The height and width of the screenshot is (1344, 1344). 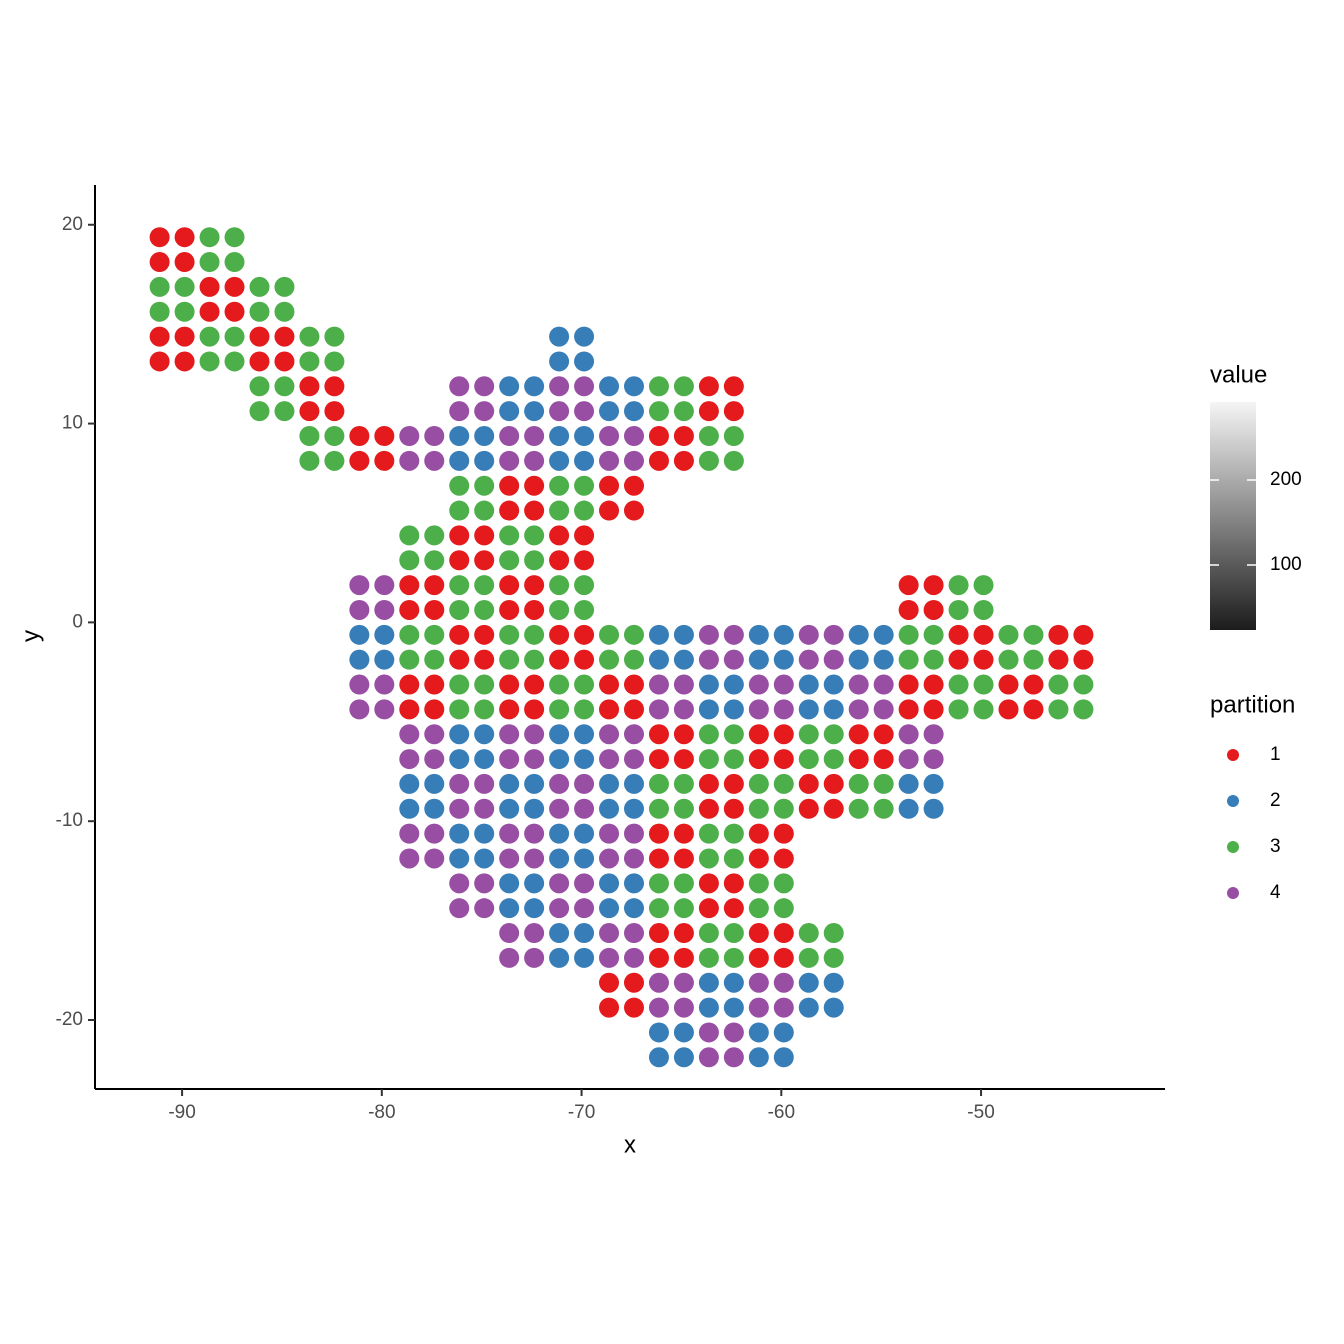 I want to click on legend-title: partition, so click(x=1252, y=704).